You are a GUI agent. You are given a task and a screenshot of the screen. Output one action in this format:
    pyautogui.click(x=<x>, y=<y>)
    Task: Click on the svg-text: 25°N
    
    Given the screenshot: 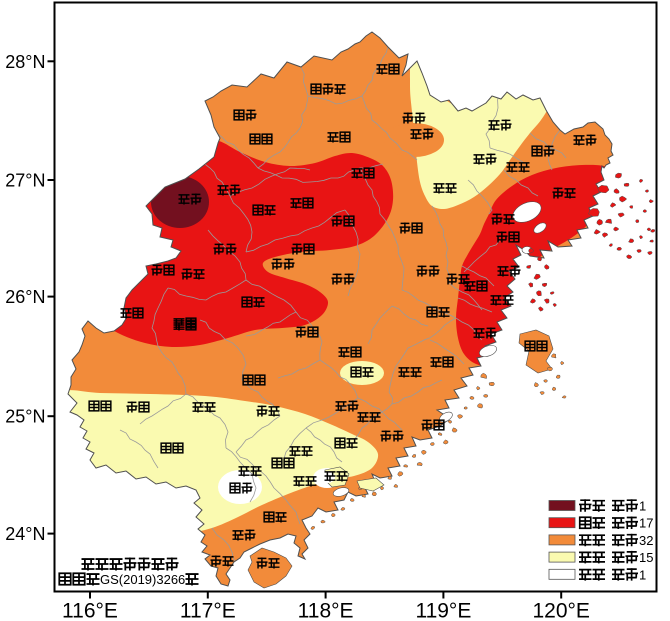 What is the action you would take?
    pyautogui.click(x=25, y=417)
    